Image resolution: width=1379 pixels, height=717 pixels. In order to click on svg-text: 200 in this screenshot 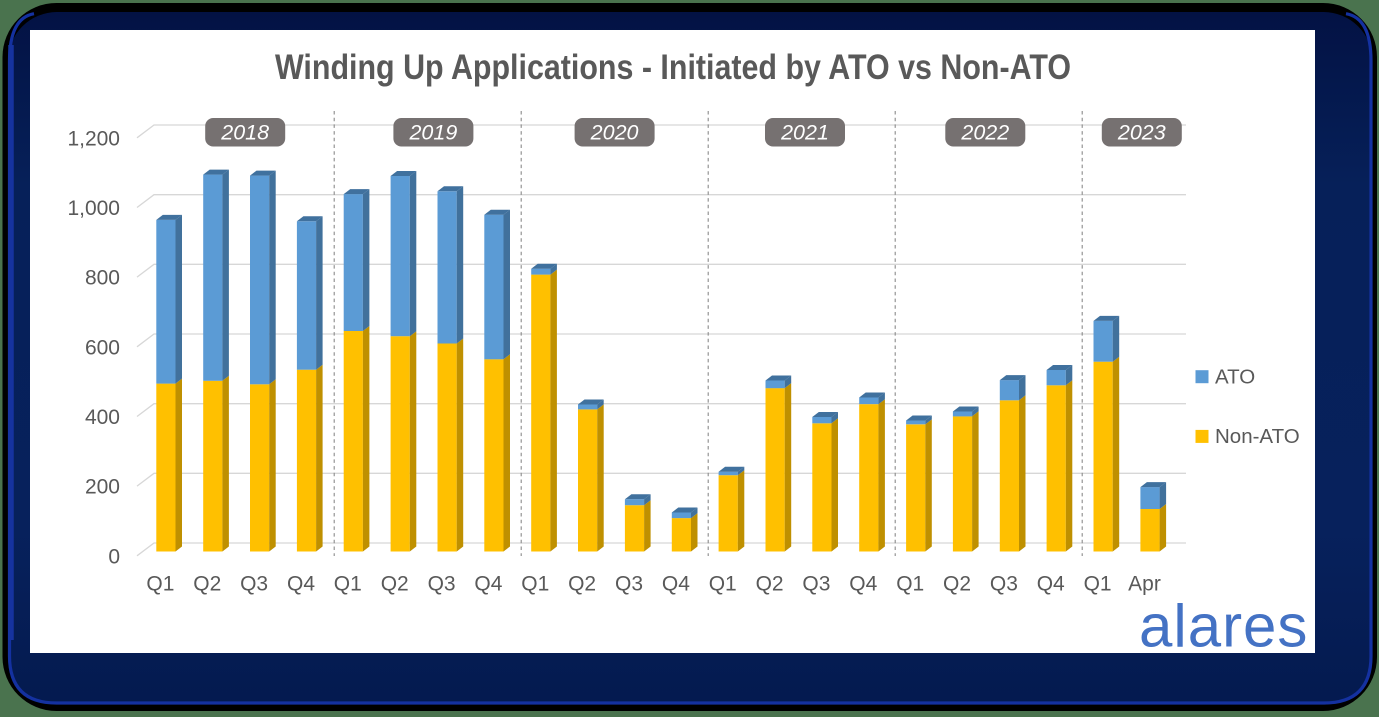, I will do `click(102, 487)`.